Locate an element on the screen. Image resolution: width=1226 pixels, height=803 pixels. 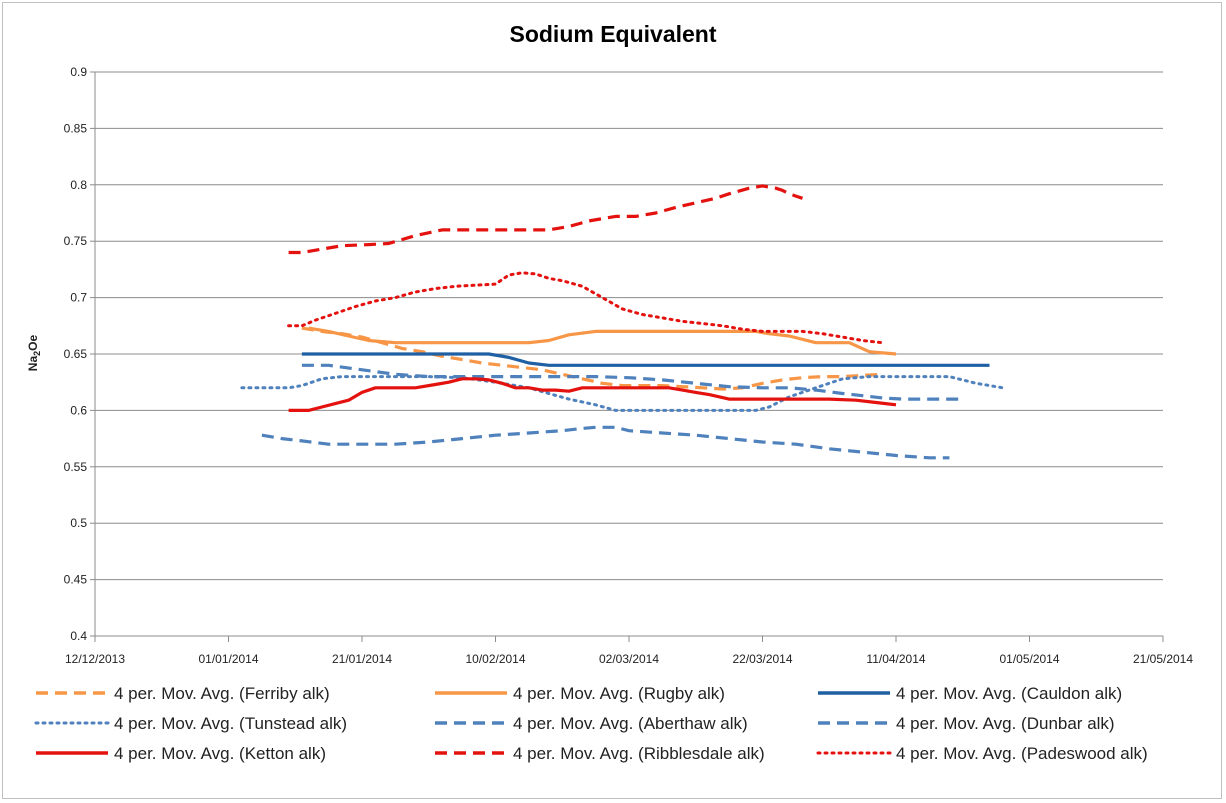
chart-title: Sodium Equivalent is located at coordinates (612, 34).